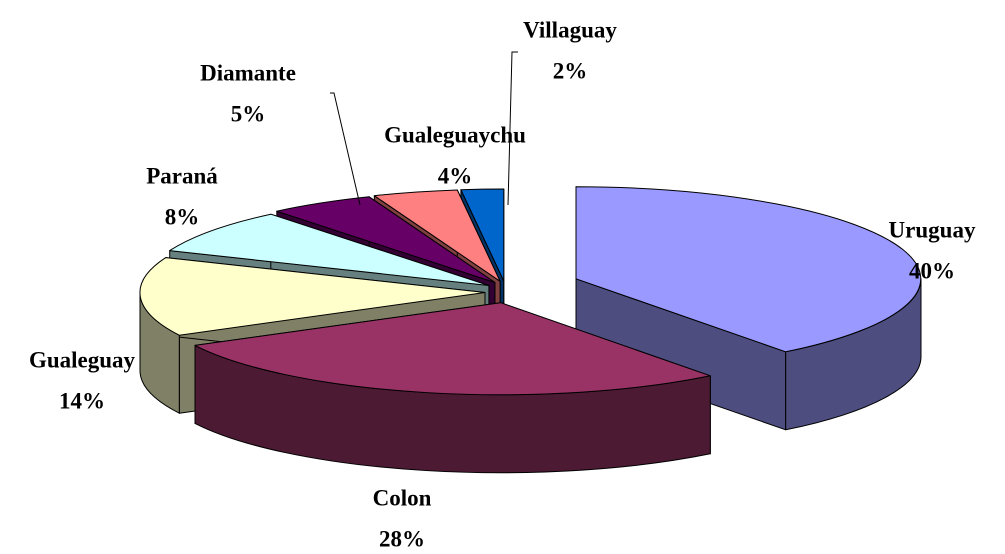 The image size is (1005, 554). Describe the element at coordinates (455, 175) in the screenshot. I see `slice-value-label: 4%` at that location.